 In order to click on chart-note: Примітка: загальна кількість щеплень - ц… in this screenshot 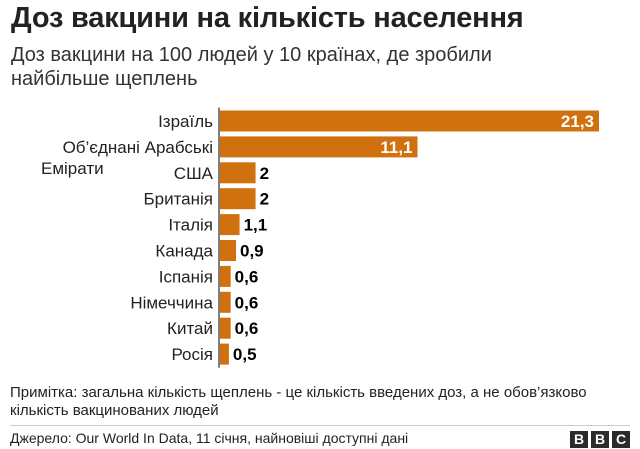, I will do `click(298, 401)`.